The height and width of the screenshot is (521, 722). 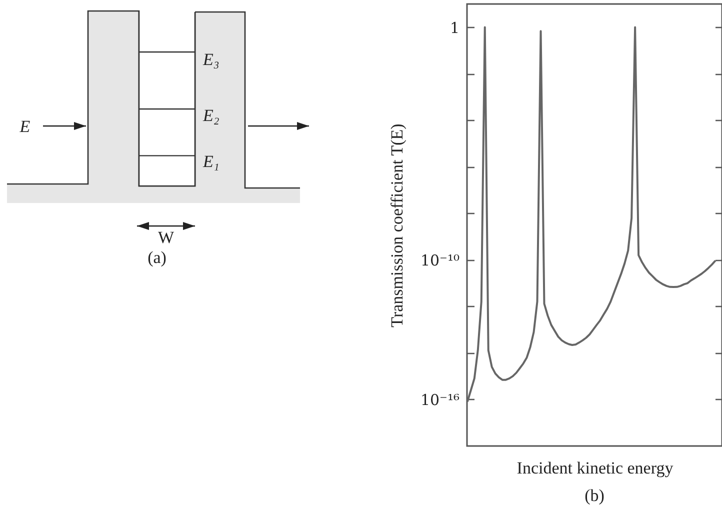 What do you see at coordinates (157, 257) in the screenshot?
I see `text: (a)` at bounding box center [157, 257].